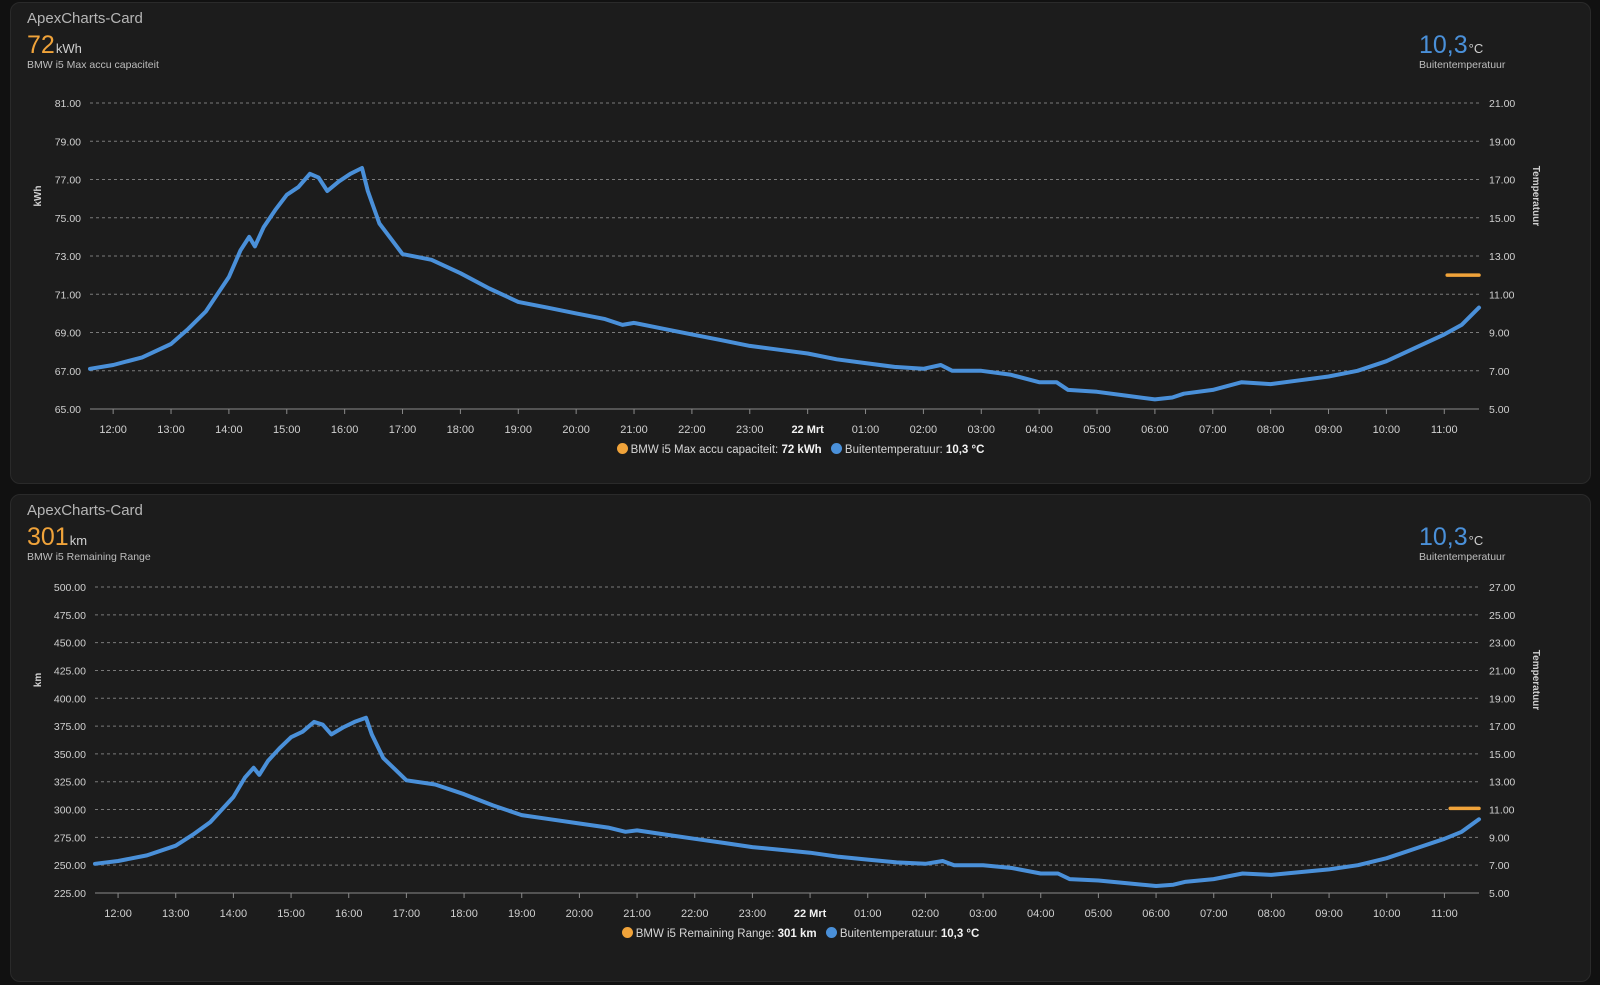 Image resolution: width=1600 pixels, height=985 pixels. I want to click on primary-value: 72, so click(41, 45).